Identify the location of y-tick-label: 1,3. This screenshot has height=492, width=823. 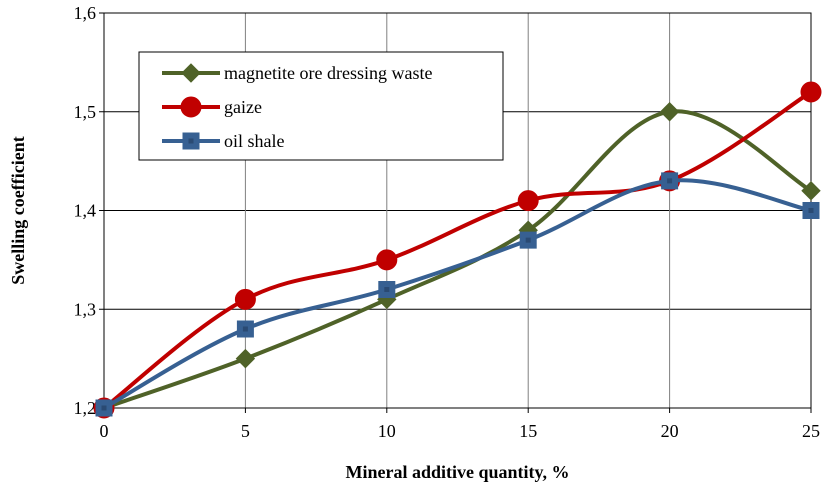
(85, 309).